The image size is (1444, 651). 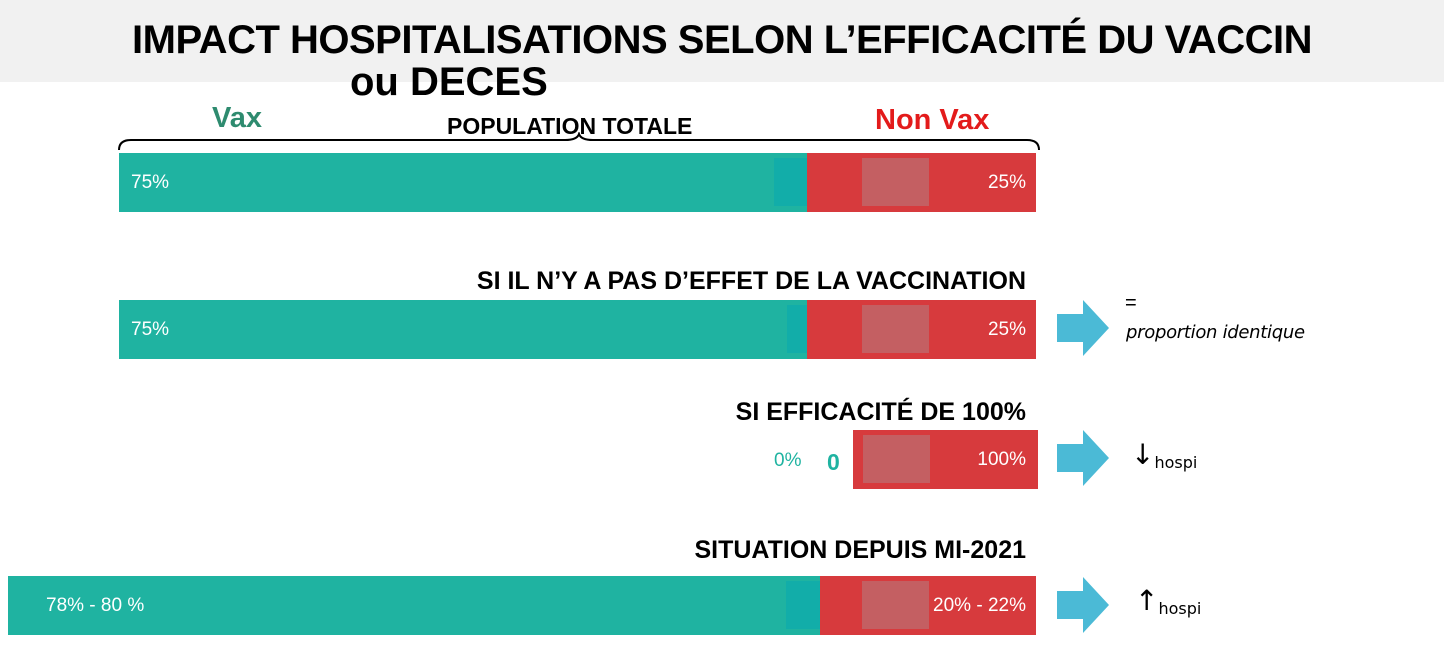 What do you see at coordinates (880, 412) in the screenshot?
I see `row-title-full-efficacy: SI EFFICACITÉ DE 100%` at bounding box center [880, 412].